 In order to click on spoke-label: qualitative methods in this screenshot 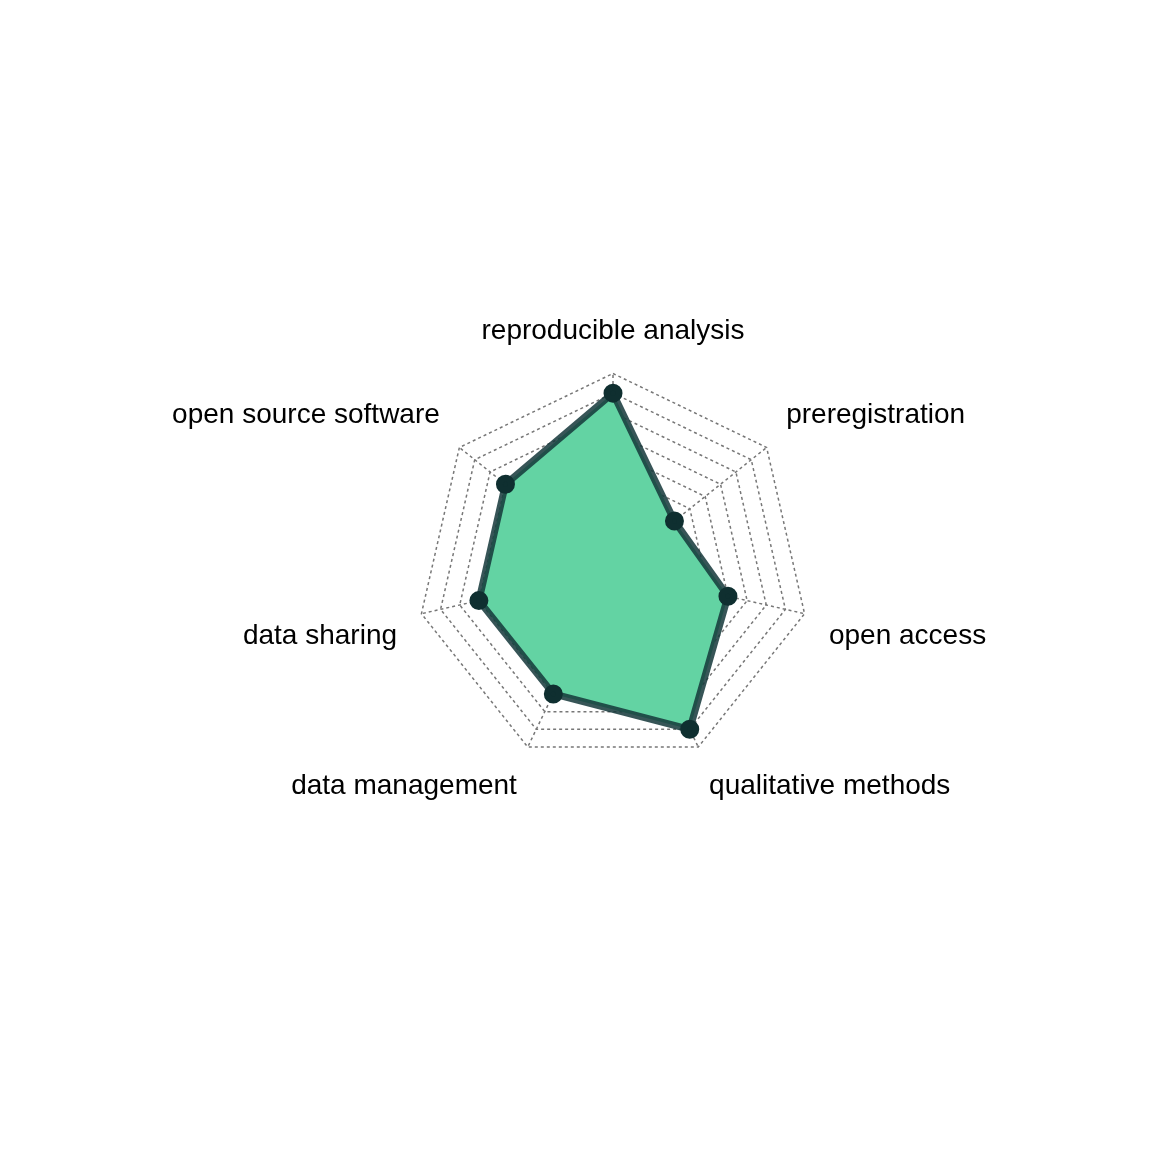, I will do `click(830, 785)`.